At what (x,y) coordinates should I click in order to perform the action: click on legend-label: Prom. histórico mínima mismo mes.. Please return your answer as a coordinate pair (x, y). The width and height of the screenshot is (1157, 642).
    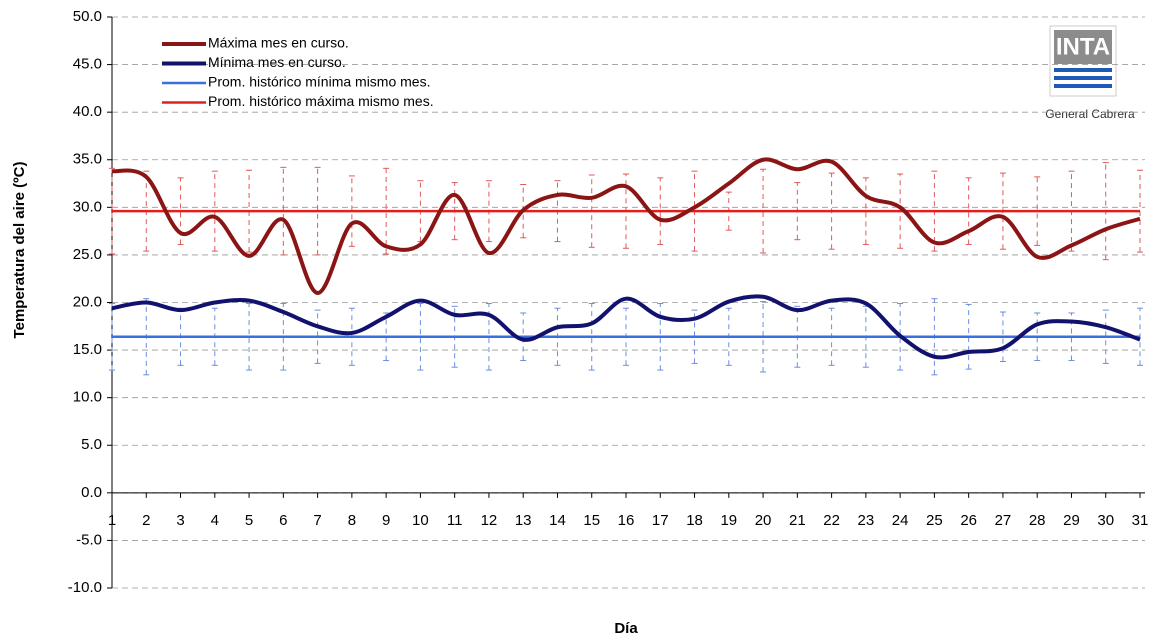
    Looking at the image, I should click on (319, 82).